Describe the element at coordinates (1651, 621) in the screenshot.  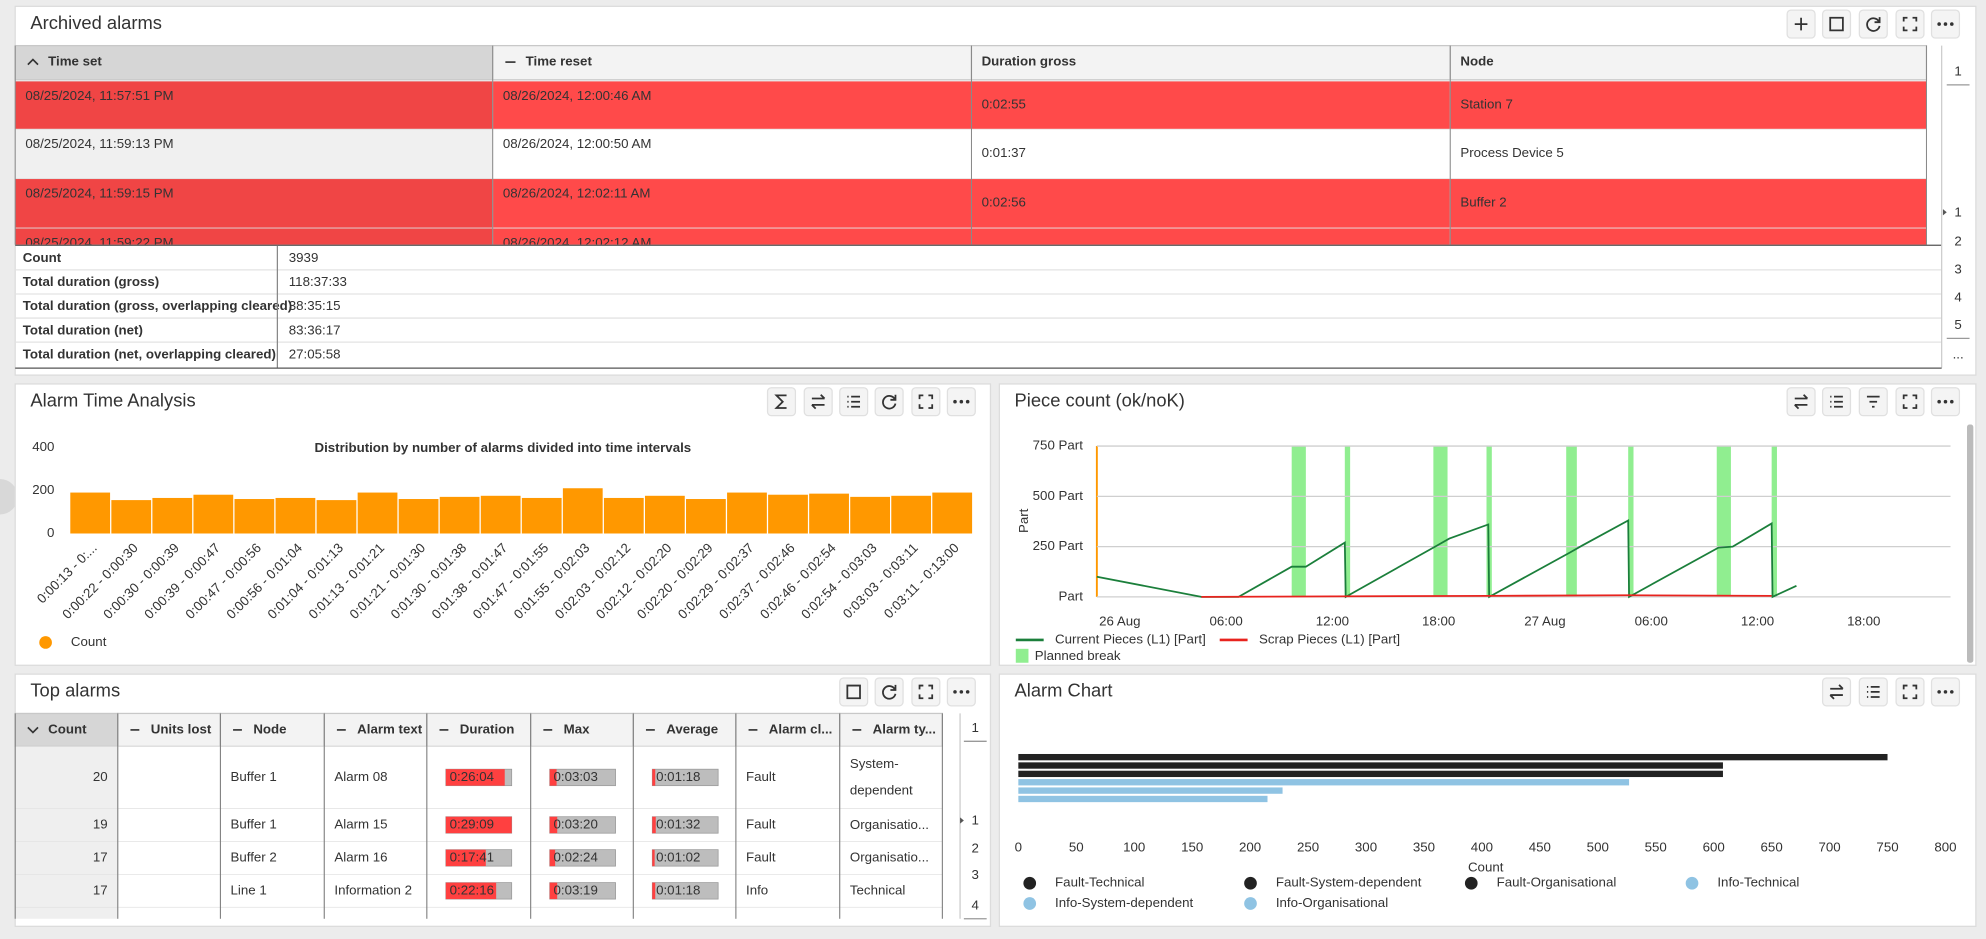
I see `x-tick-label: 06:00` at that location.